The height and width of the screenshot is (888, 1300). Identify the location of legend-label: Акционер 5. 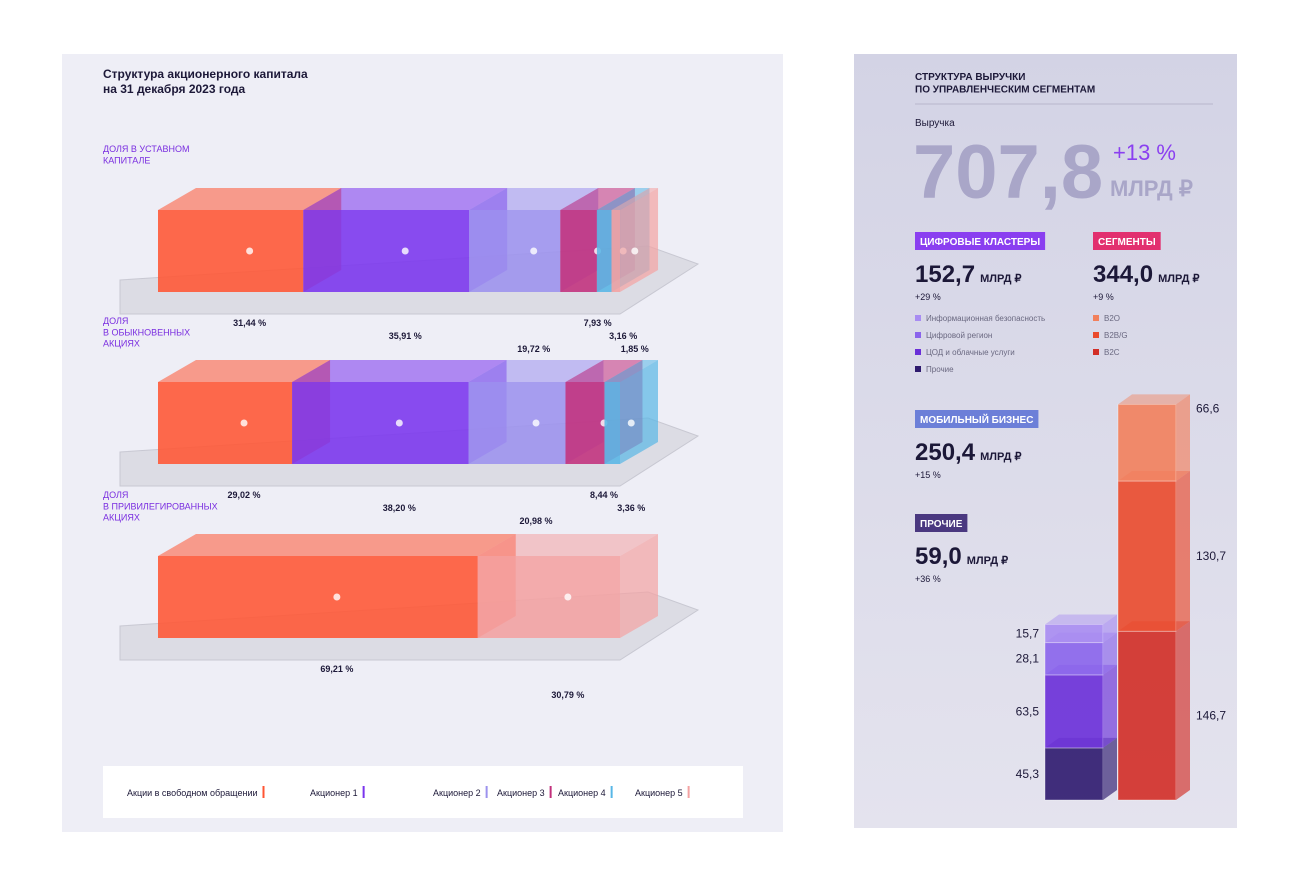
(659, 793).